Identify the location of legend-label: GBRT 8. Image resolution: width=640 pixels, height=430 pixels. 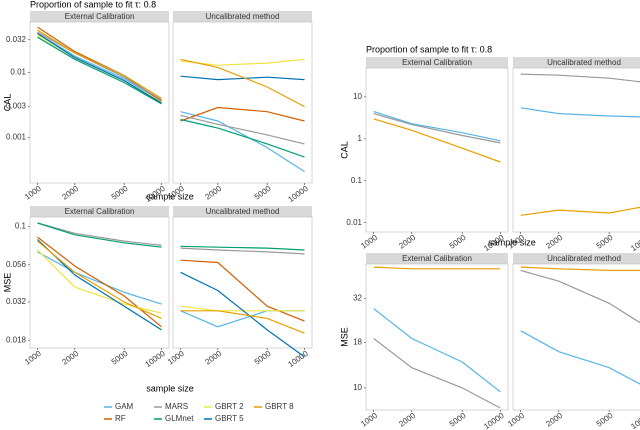
(279, 406).